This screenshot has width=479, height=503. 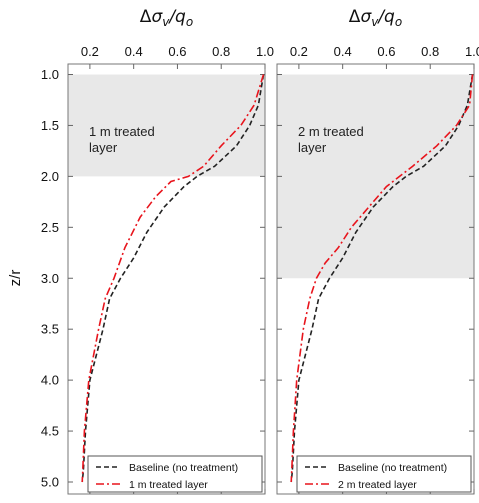 I want to click on treated-layer-annotation: 2 m treated, so click(x=331, y=131).